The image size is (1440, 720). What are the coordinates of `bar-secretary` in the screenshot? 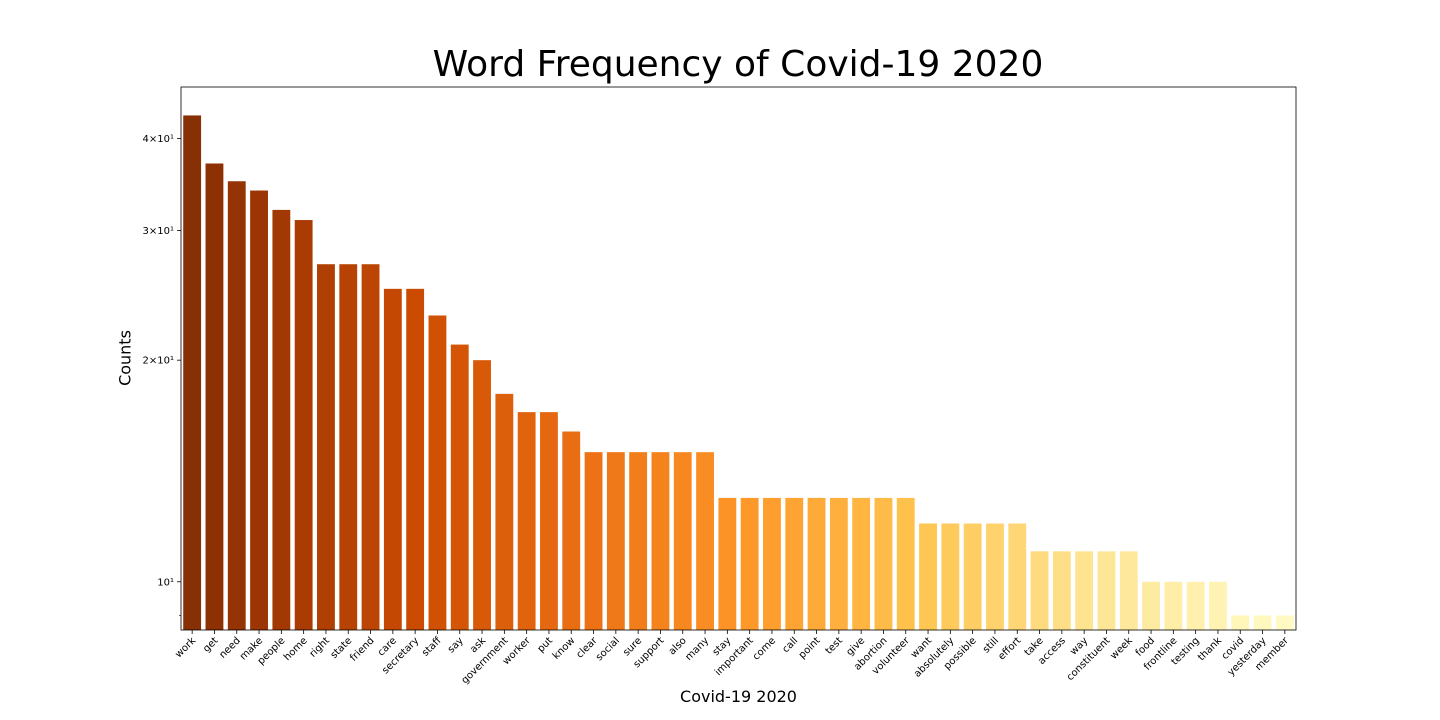 It's located at (415, 459).